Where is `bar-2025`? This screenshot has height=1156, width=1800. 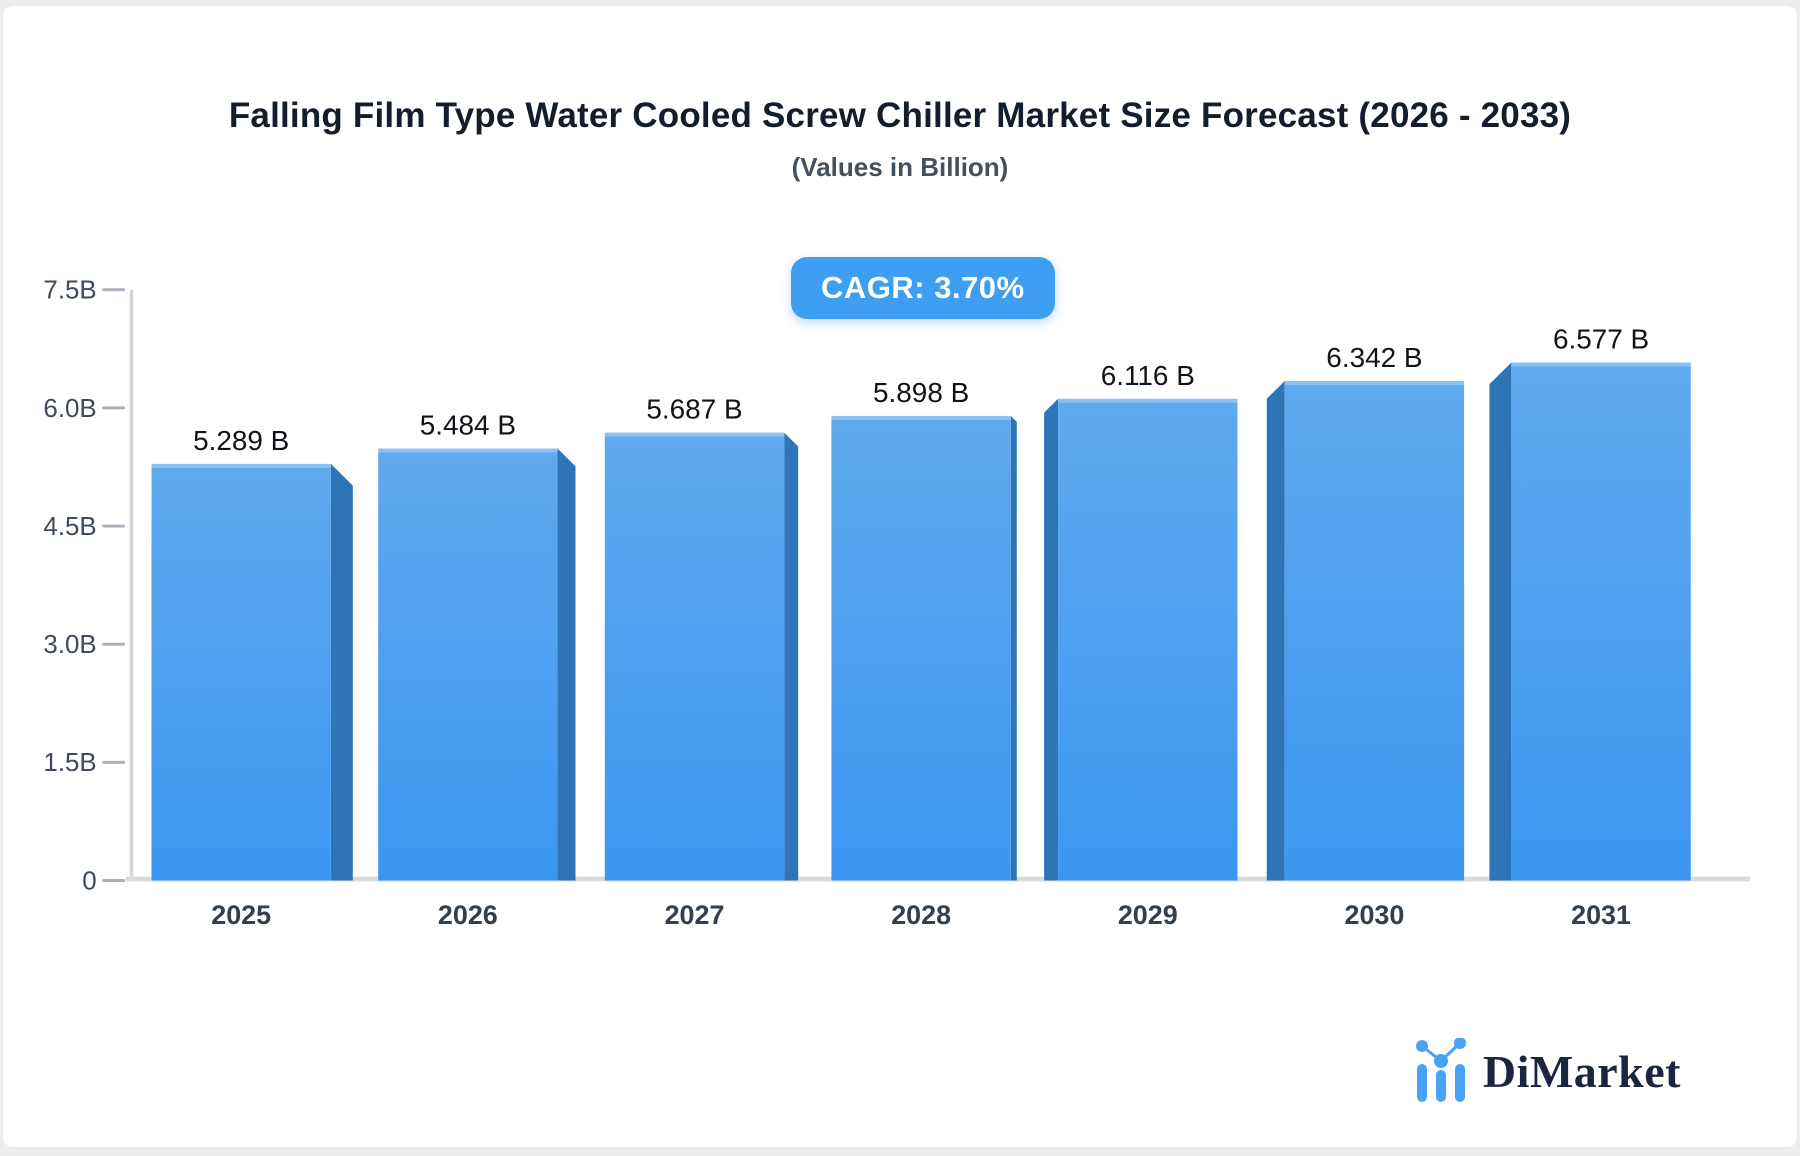
bar-2025 is located at coordinates (241, 672).